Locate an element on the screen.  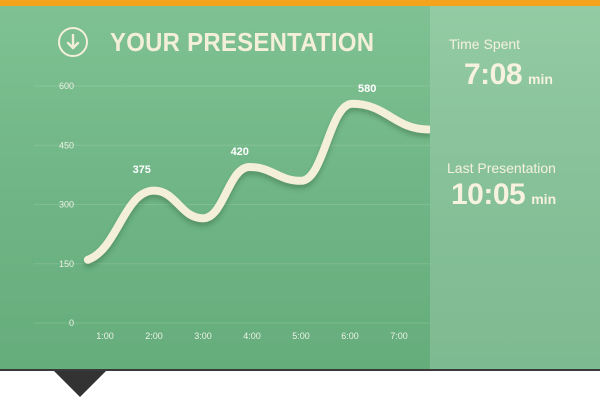
data-label: 580 is located at coordinates (367, 89).